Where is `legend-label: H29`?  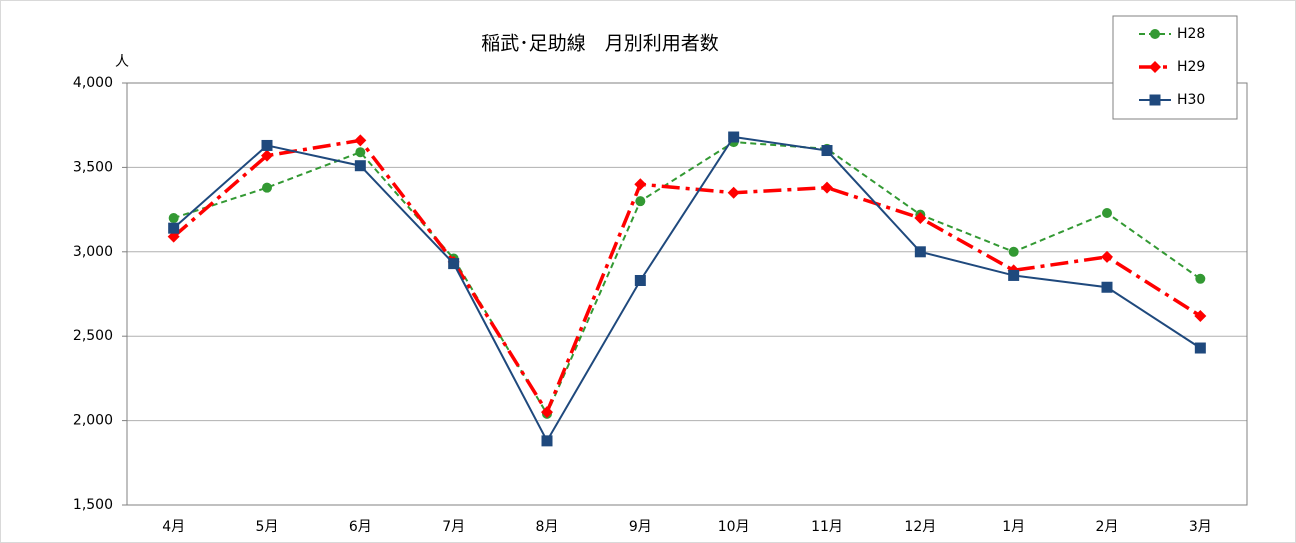 legend-label: H29 is located at coordinates (1191, 67).